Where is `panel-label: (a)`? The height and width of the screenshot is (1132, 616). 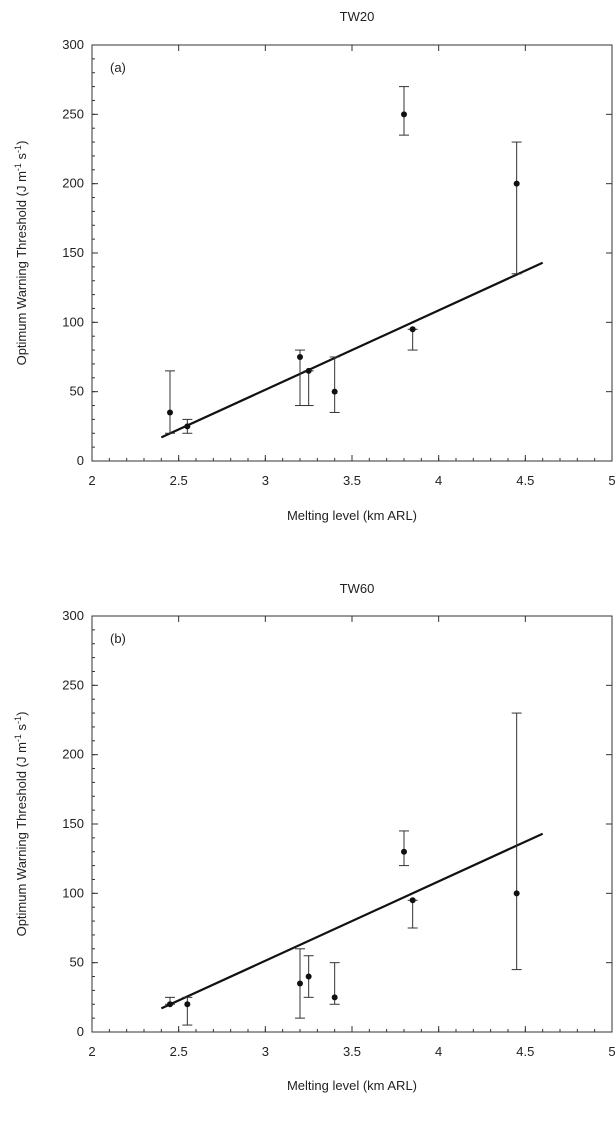 panel-label: (a) is located at coordinates (118, 67).